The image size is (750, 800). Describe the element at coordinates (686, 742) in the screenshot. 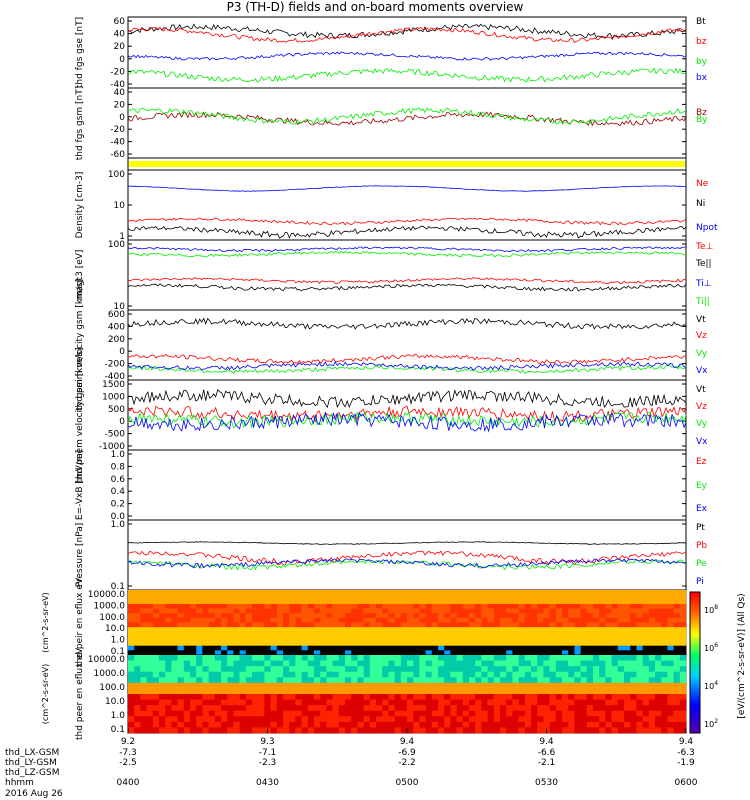

I see `x-tick-label: 9.4` at that location.